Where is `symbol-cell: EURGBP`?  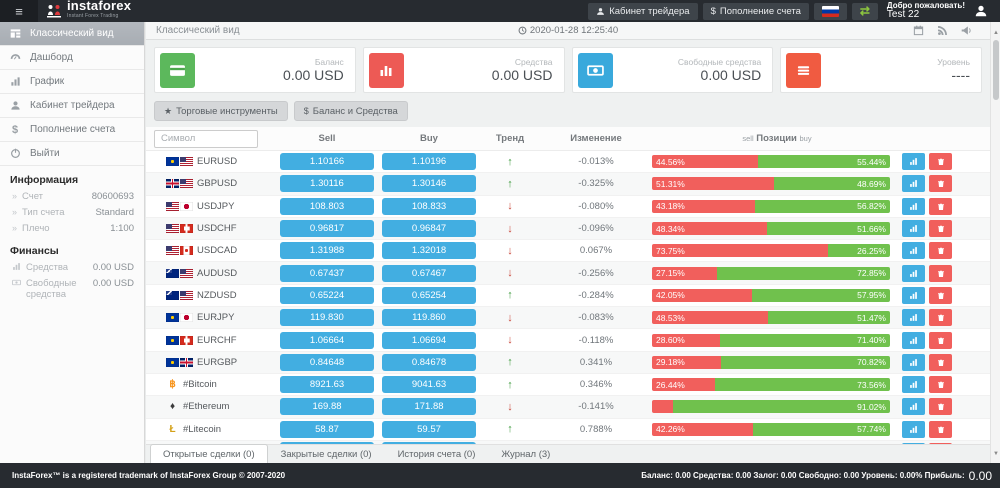
symbol-cell: EURGBP is located at coordinates (215, 362).